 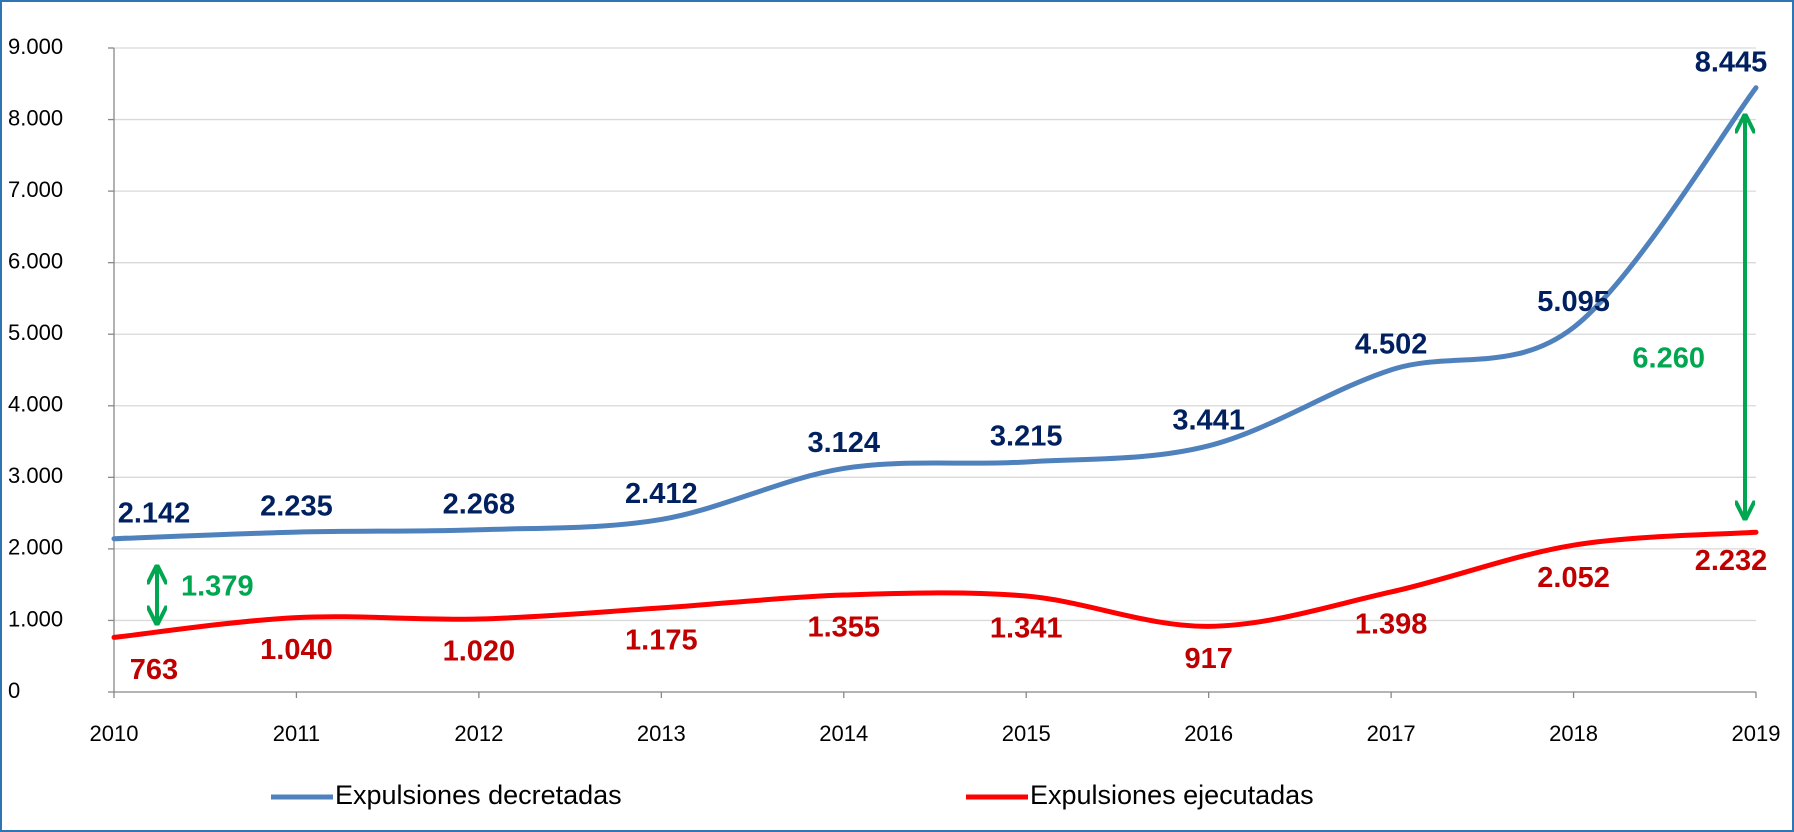 What do you see at coordinates (661, 494) in the screenshot?
I see `value-label: 2.412` at bounding box center [661, 494].